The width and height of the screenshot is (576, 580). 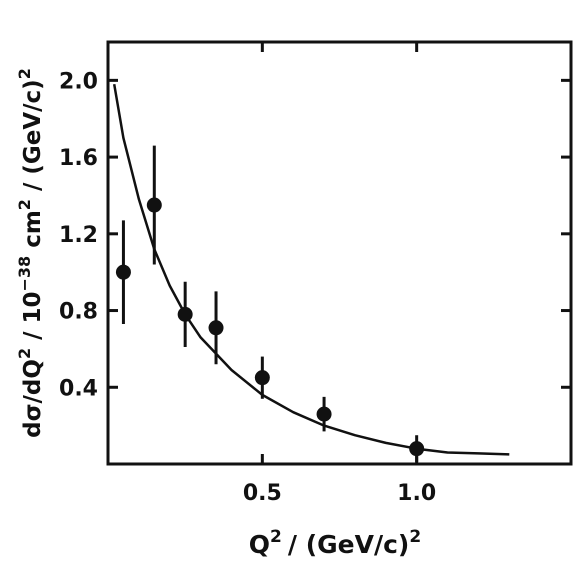 I want to click on x-tick-label: 0.5, so click(x=262, y=493).